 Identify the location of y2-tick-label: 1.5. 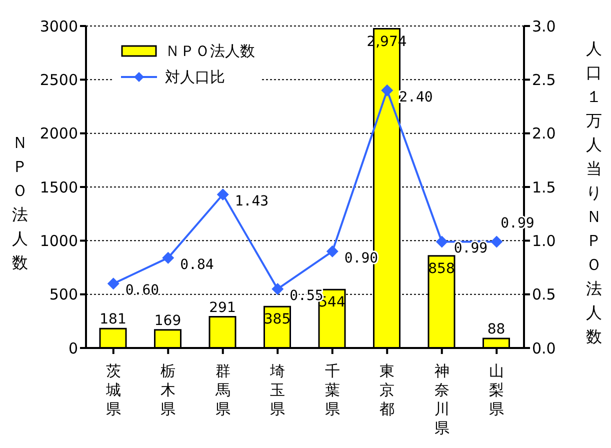
(544, 187).